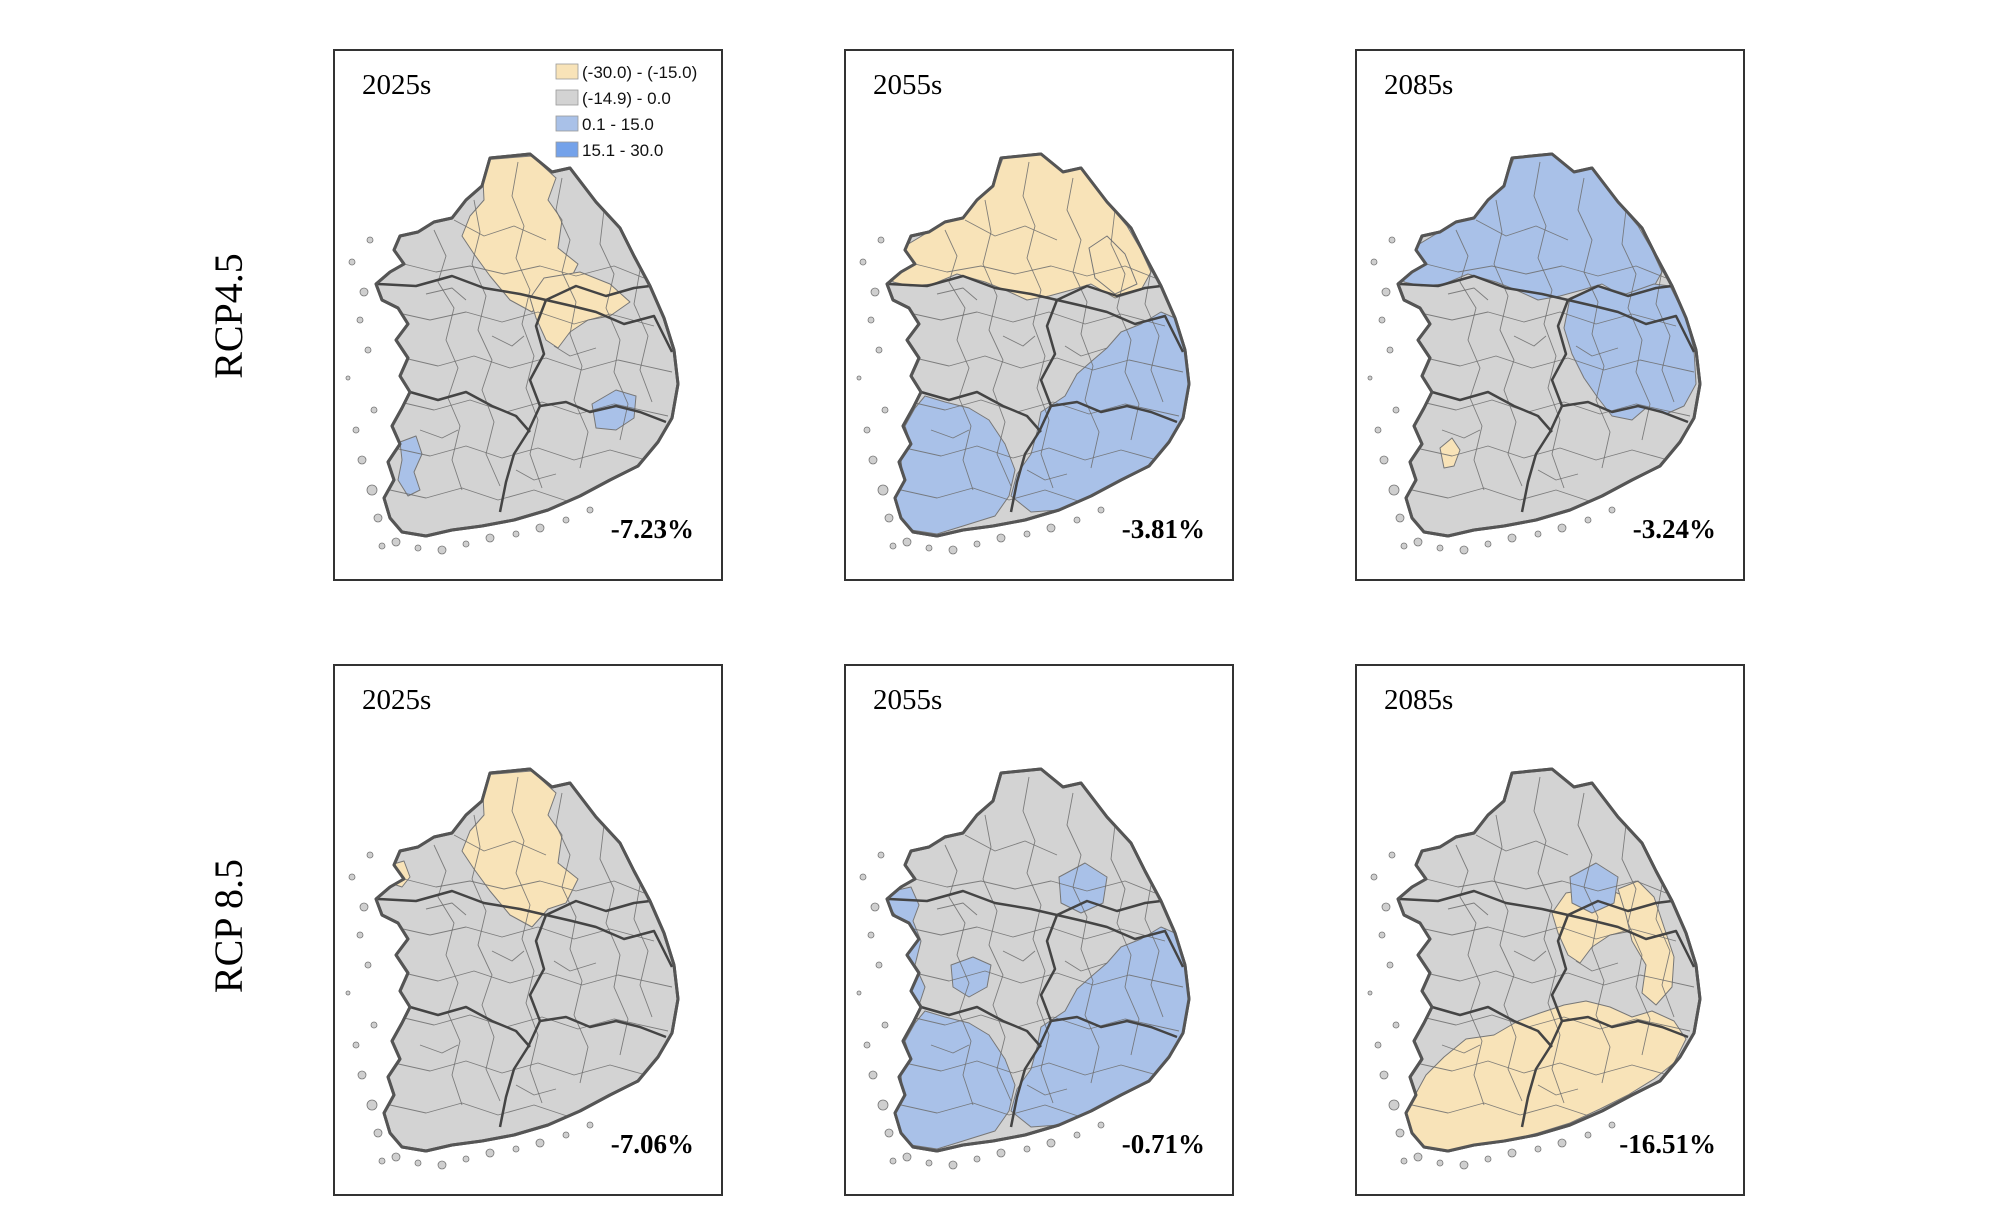 The height and width of the screenshot is (1212, 2008). I want to click on zone-northwest-inland, so click(520, 849).